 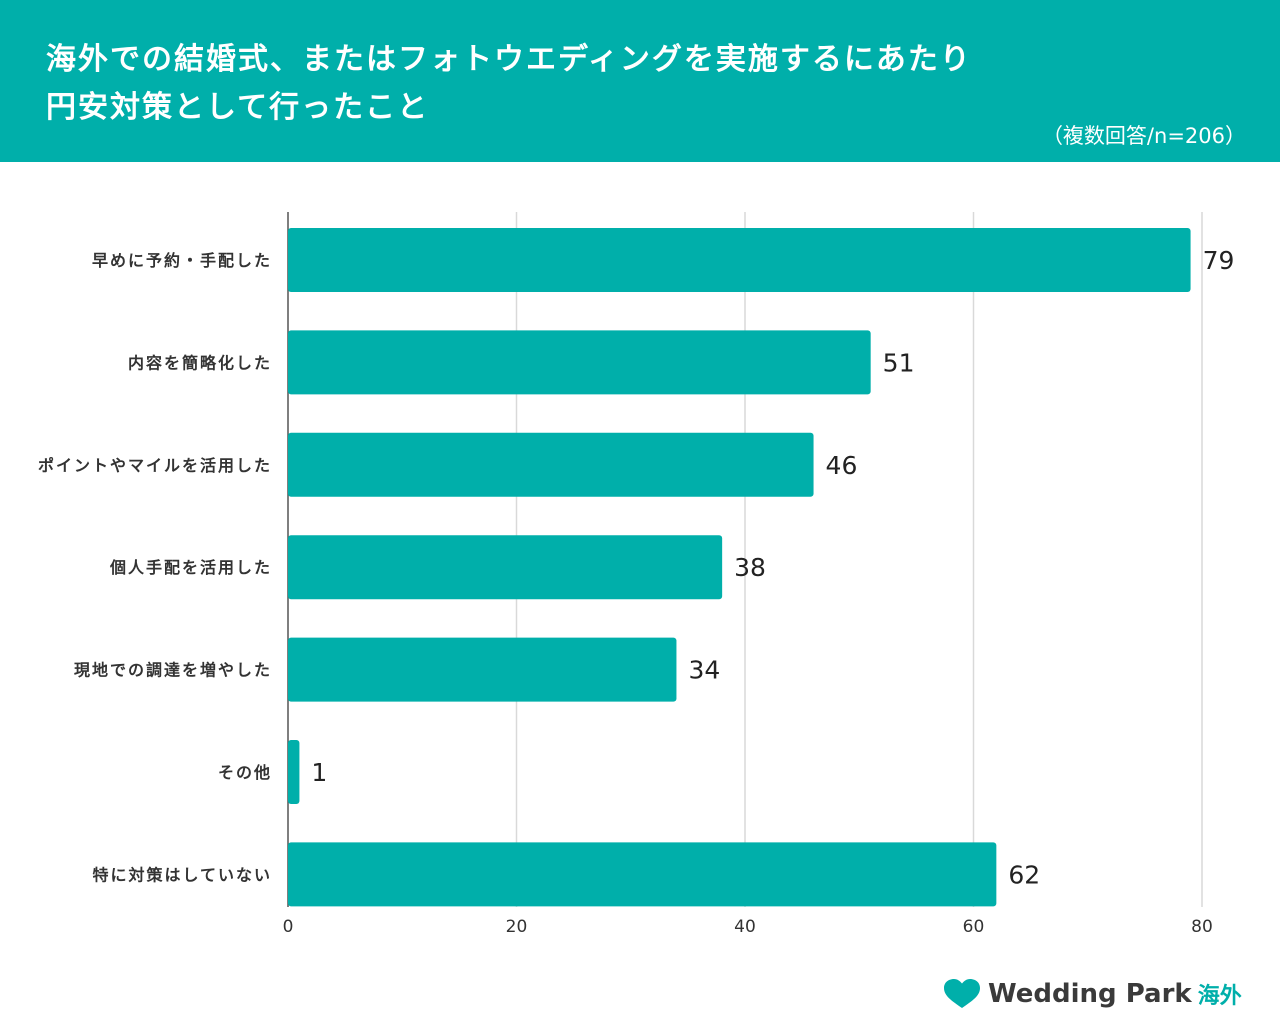 I want to click on logo-text: Wedding Park, so click(x=1090, y=994).